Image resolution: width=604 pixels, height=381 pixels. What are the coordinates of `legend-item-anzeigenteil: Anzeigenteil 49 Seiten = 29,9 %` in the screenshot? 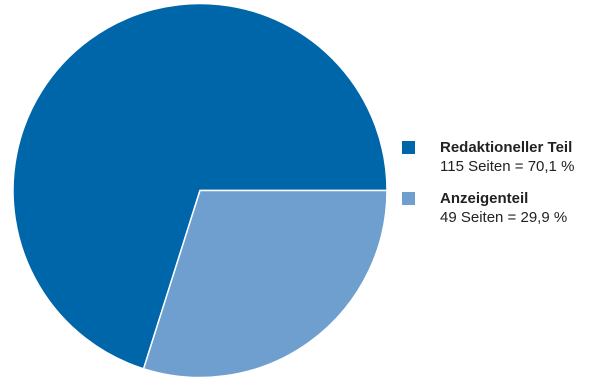 It's located at (488, 208).